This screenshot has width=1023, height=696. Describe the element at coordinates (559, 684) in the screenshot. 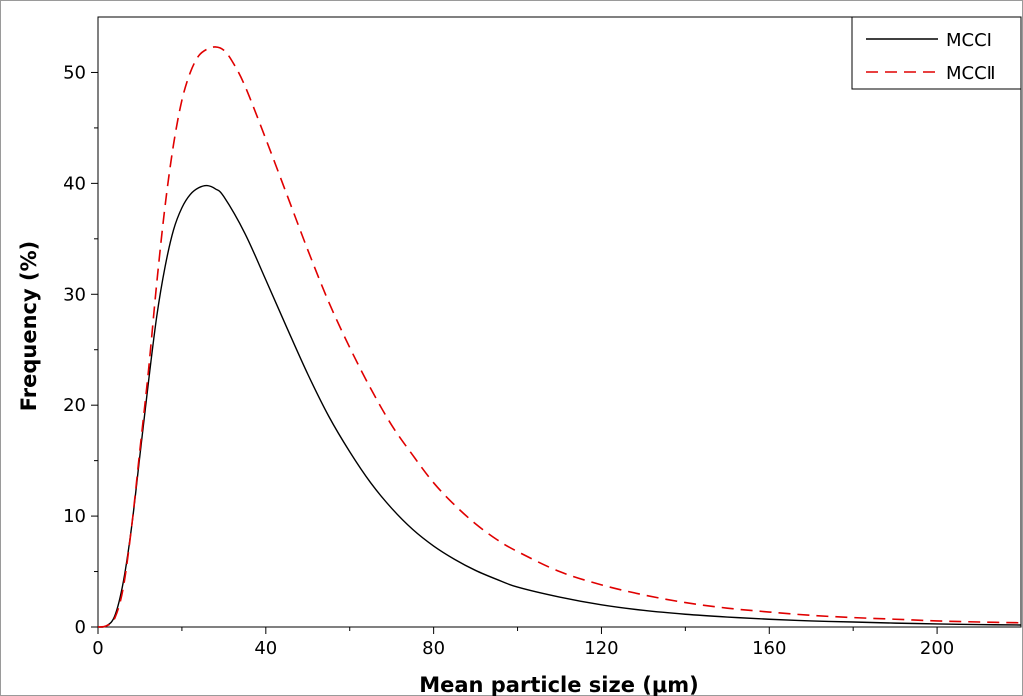

I see `x-axis-title: Mean particle size (μm)` at that location.